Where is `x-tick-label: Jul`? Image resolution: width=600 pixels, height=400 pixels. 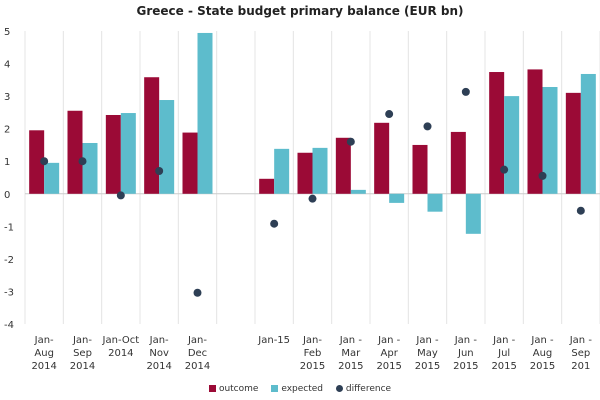
x-tick-label: Jul is located at coordinates (503, 353).